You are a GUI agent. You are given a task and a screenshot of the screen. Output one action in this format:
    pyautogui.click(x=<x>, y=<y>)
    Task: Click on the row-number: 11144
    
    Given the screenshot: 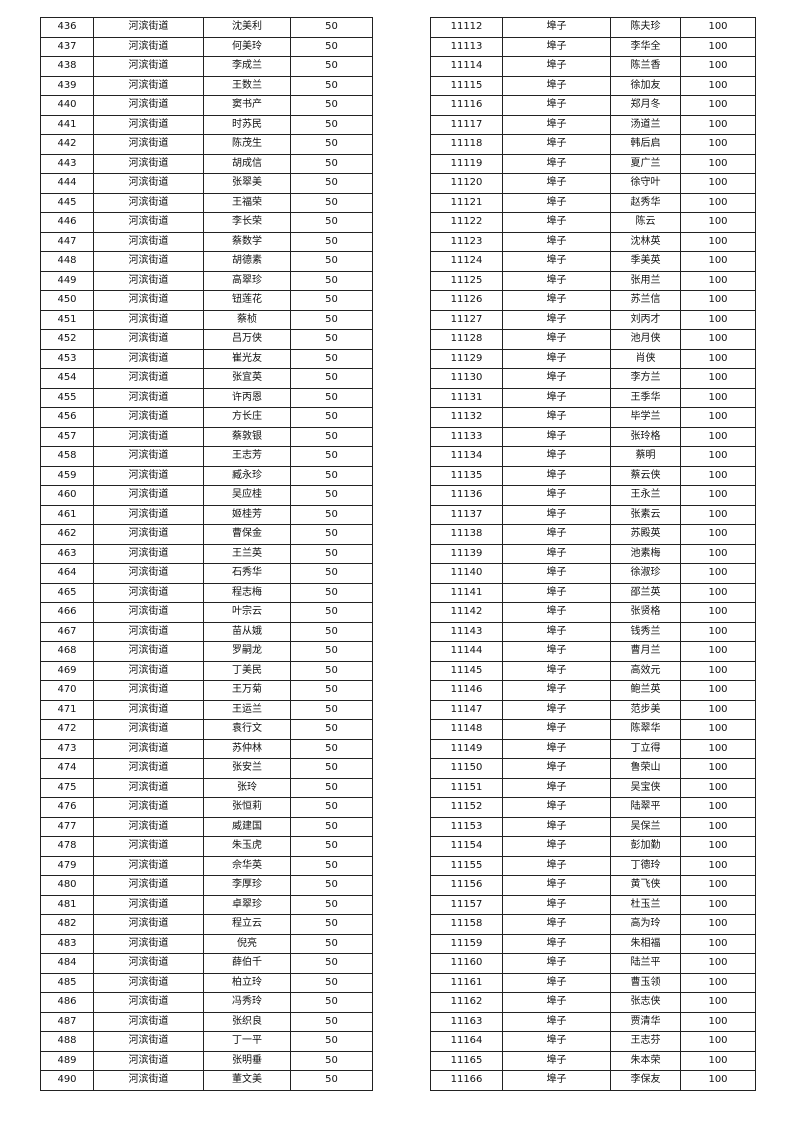 What is the action you would take?
    pyautogui.click(x=466, y=651)
    